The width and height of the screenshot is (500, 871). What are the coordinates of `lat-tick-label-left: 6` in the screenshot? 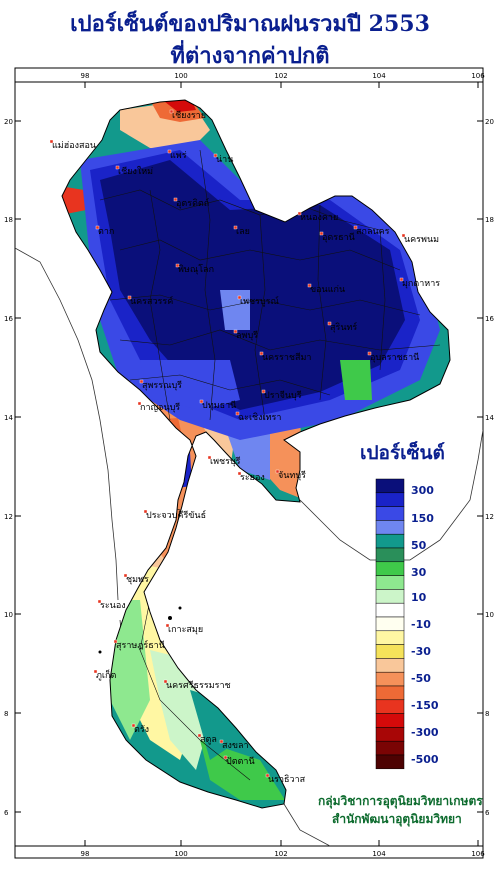 It's located at (6, 813).